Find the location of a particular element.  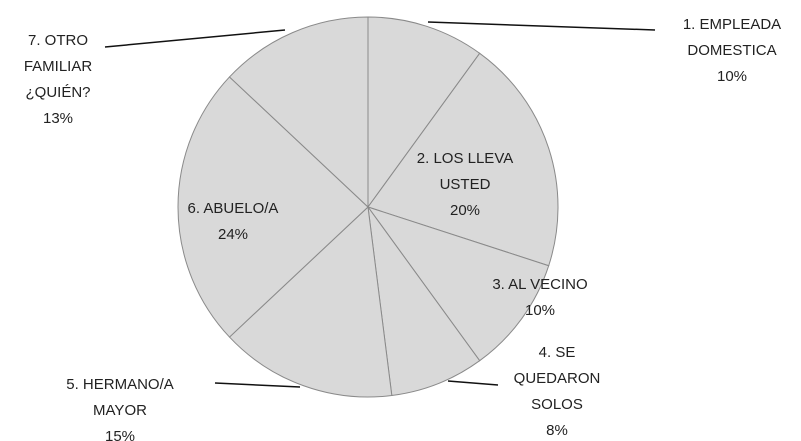

category-label: 3. AL VECINO is located at coordinates (540, 284).